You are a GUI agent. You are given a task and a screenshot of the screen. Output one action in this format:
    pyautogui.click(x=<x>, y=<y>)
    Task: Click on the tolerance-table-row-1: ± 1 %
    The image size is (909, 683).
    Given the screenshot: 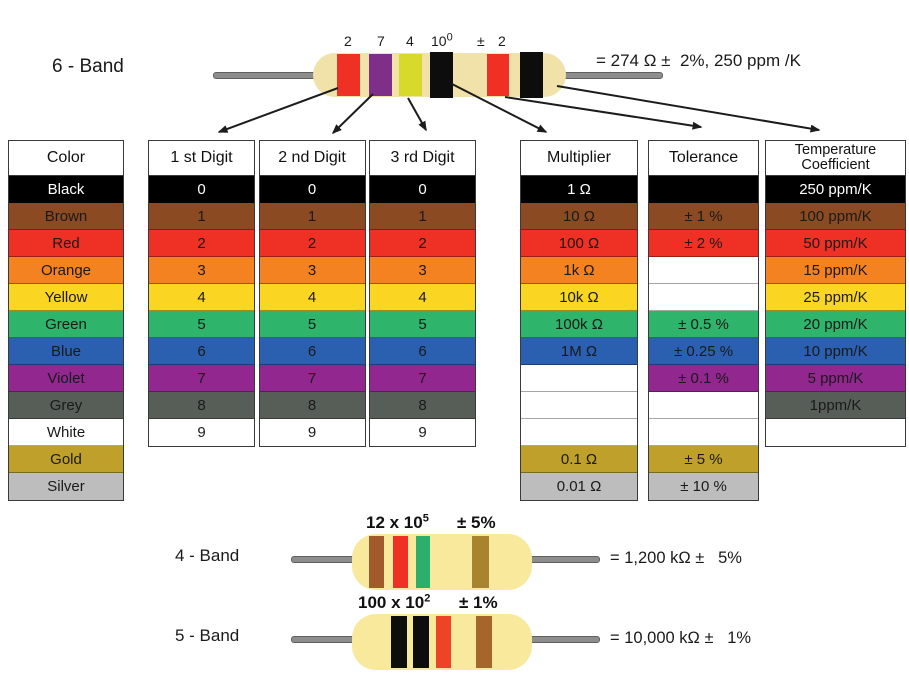 What is the action you would take?
    pyautogui.click(x=703, y=216)
    